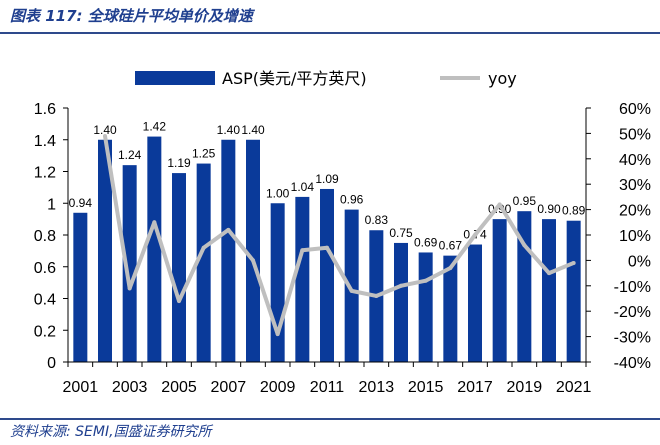 The image size is (660, 445). What do you see at coordinates (573, 262) in the screenshot?
I see `yoy-point-2021` at bounding box center [573, 262].